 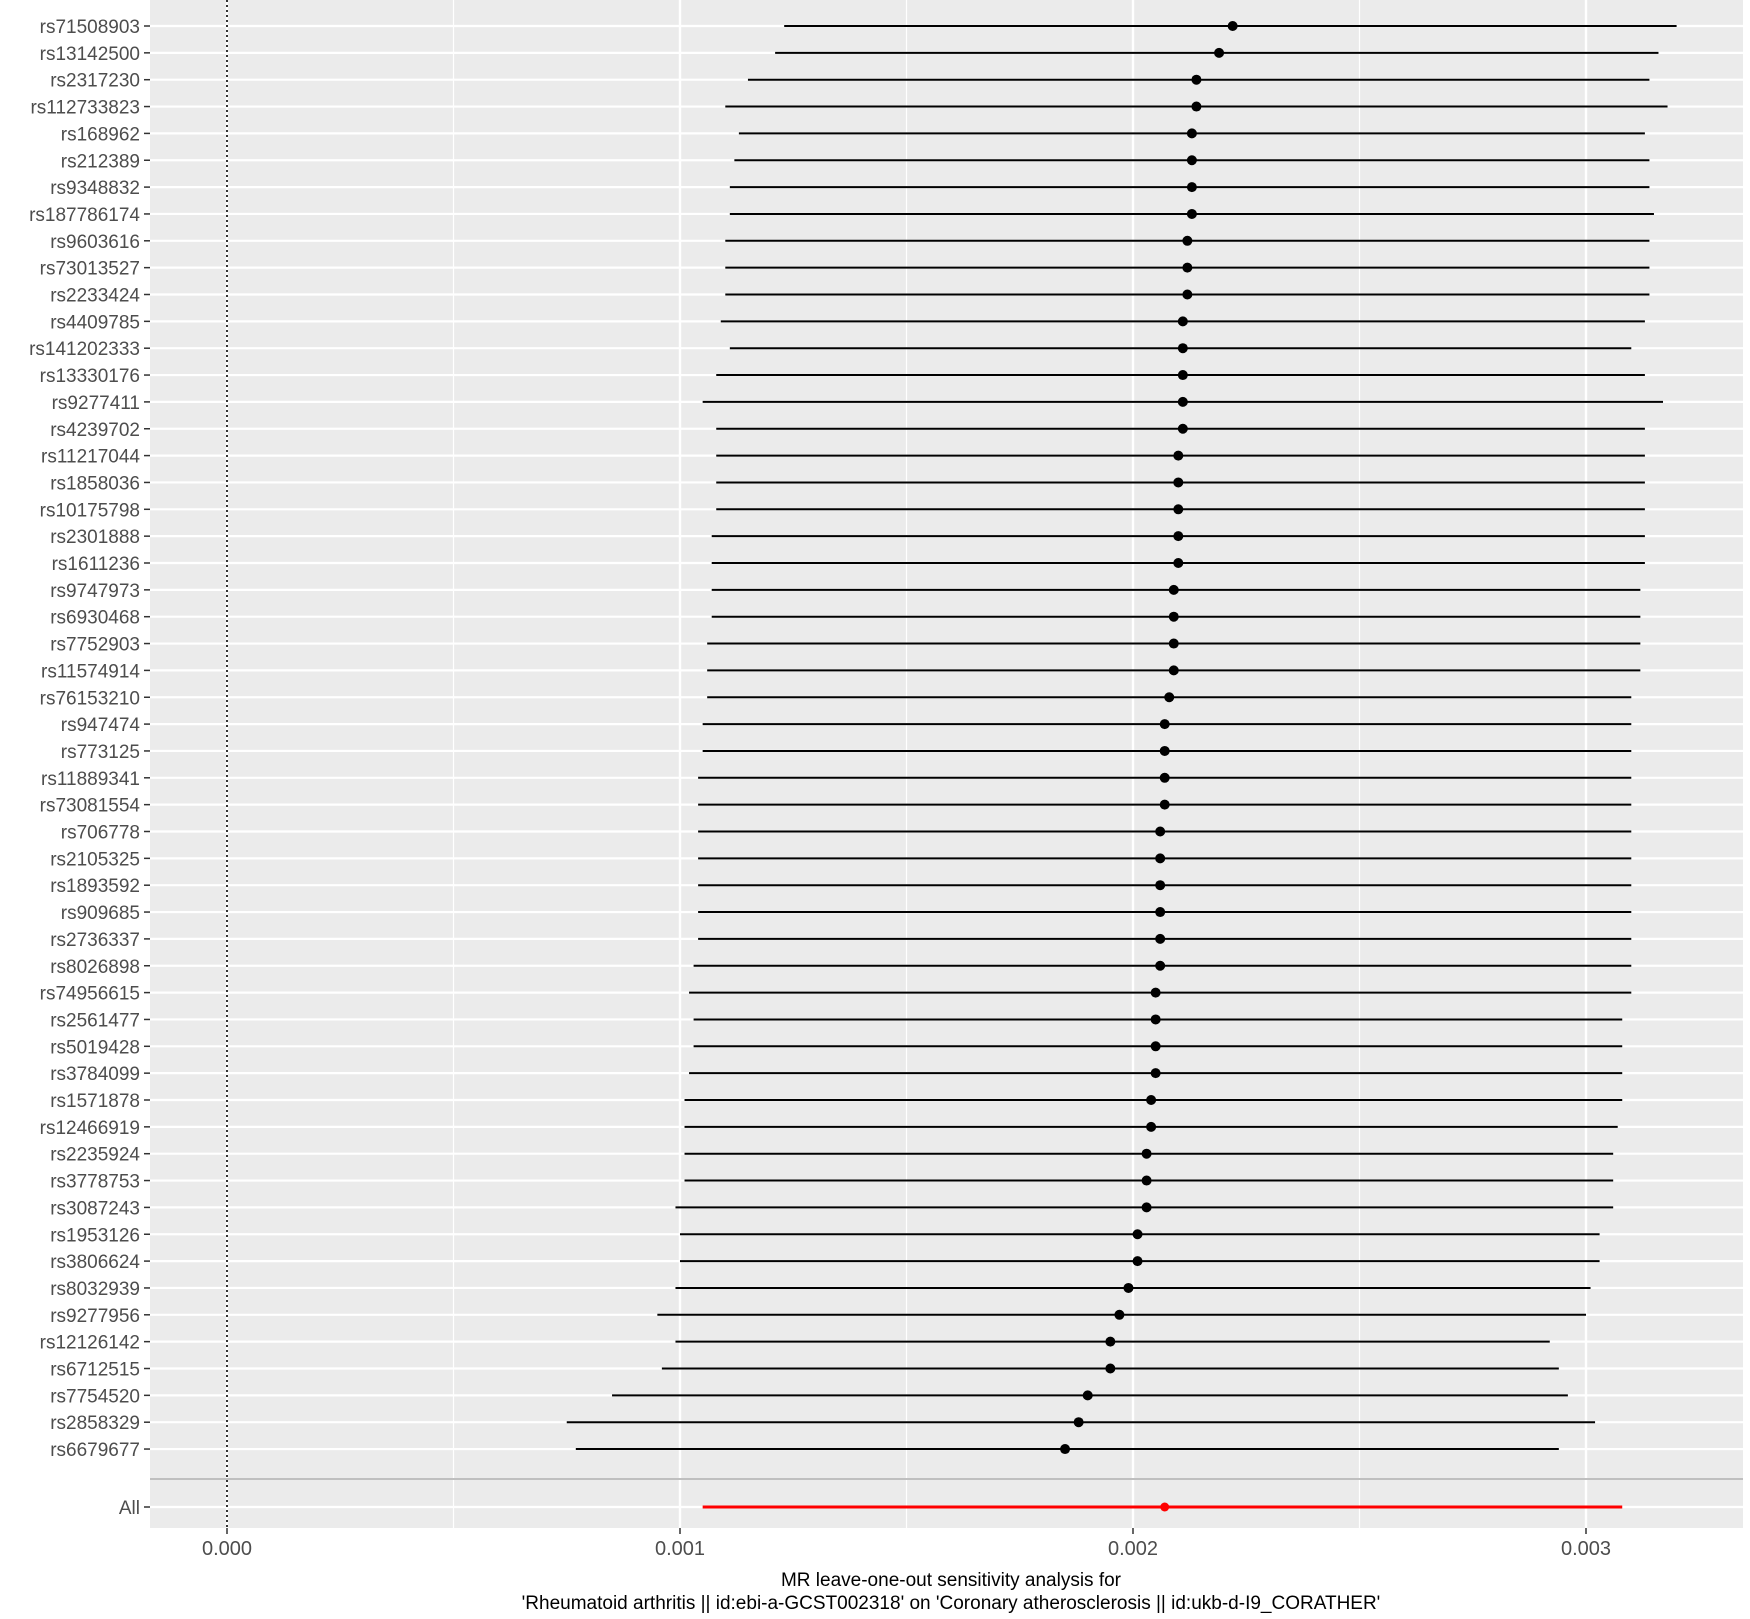 What do you see at coordinates (100, 752) in the screenshot?
I see `snp-label: rs773125` at bounding box center [100, 752].